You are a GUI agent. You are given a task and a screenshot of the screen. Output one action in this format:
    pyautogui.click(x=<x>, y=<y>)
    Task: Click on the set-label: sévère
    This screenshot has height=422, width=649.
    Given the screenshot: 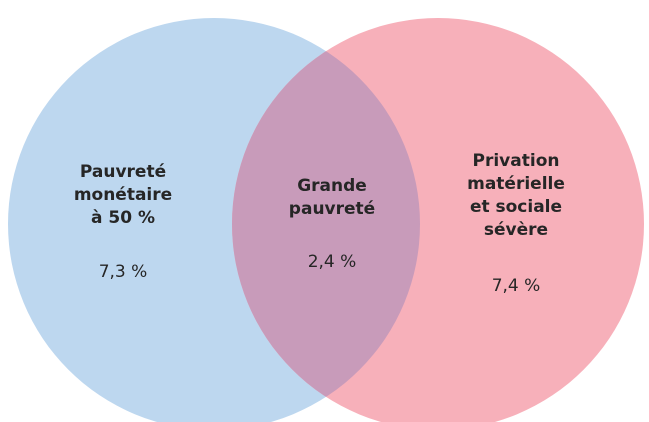 What is the action you would take?
    pyautogui.click(x=516, y=230)
    